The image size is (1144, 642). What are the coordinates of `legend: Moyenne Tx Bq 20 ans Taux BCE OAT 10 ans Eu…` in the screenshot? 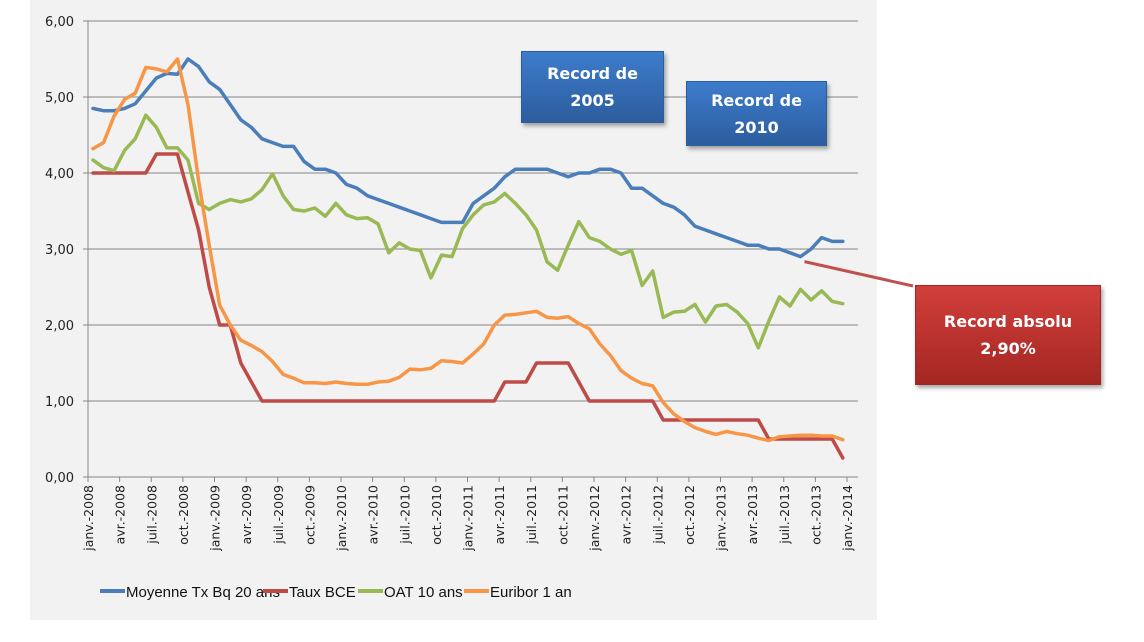 It's located at (336, 592).